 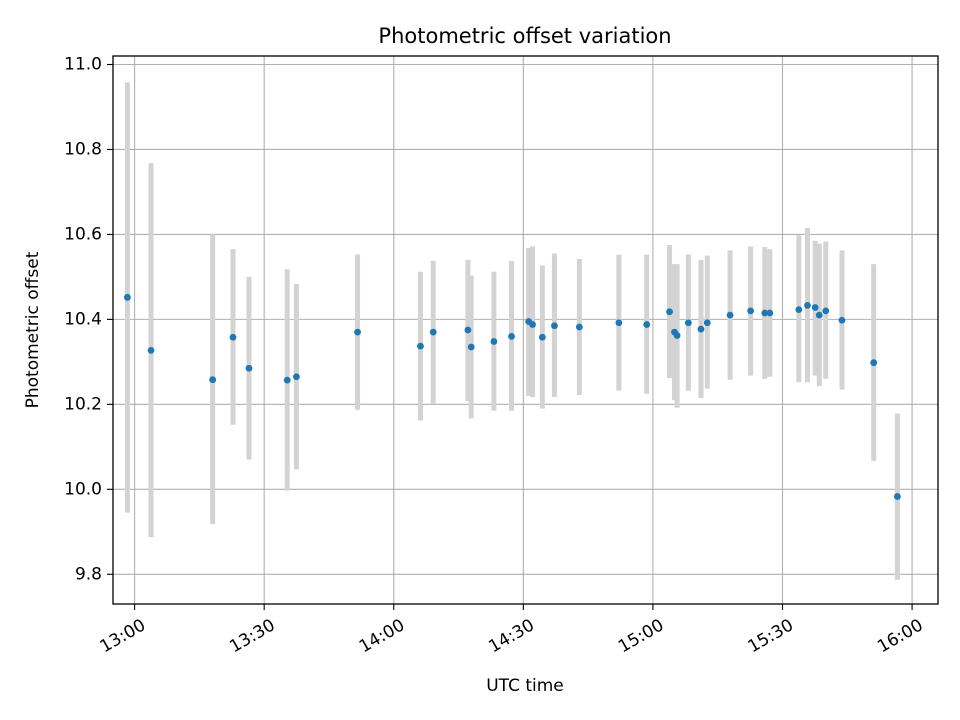 I want to click on y-axis-ticks: 9.8 10.0 10.2 10.4 10.6 10.8 11.0, so click(x=88, y=319).